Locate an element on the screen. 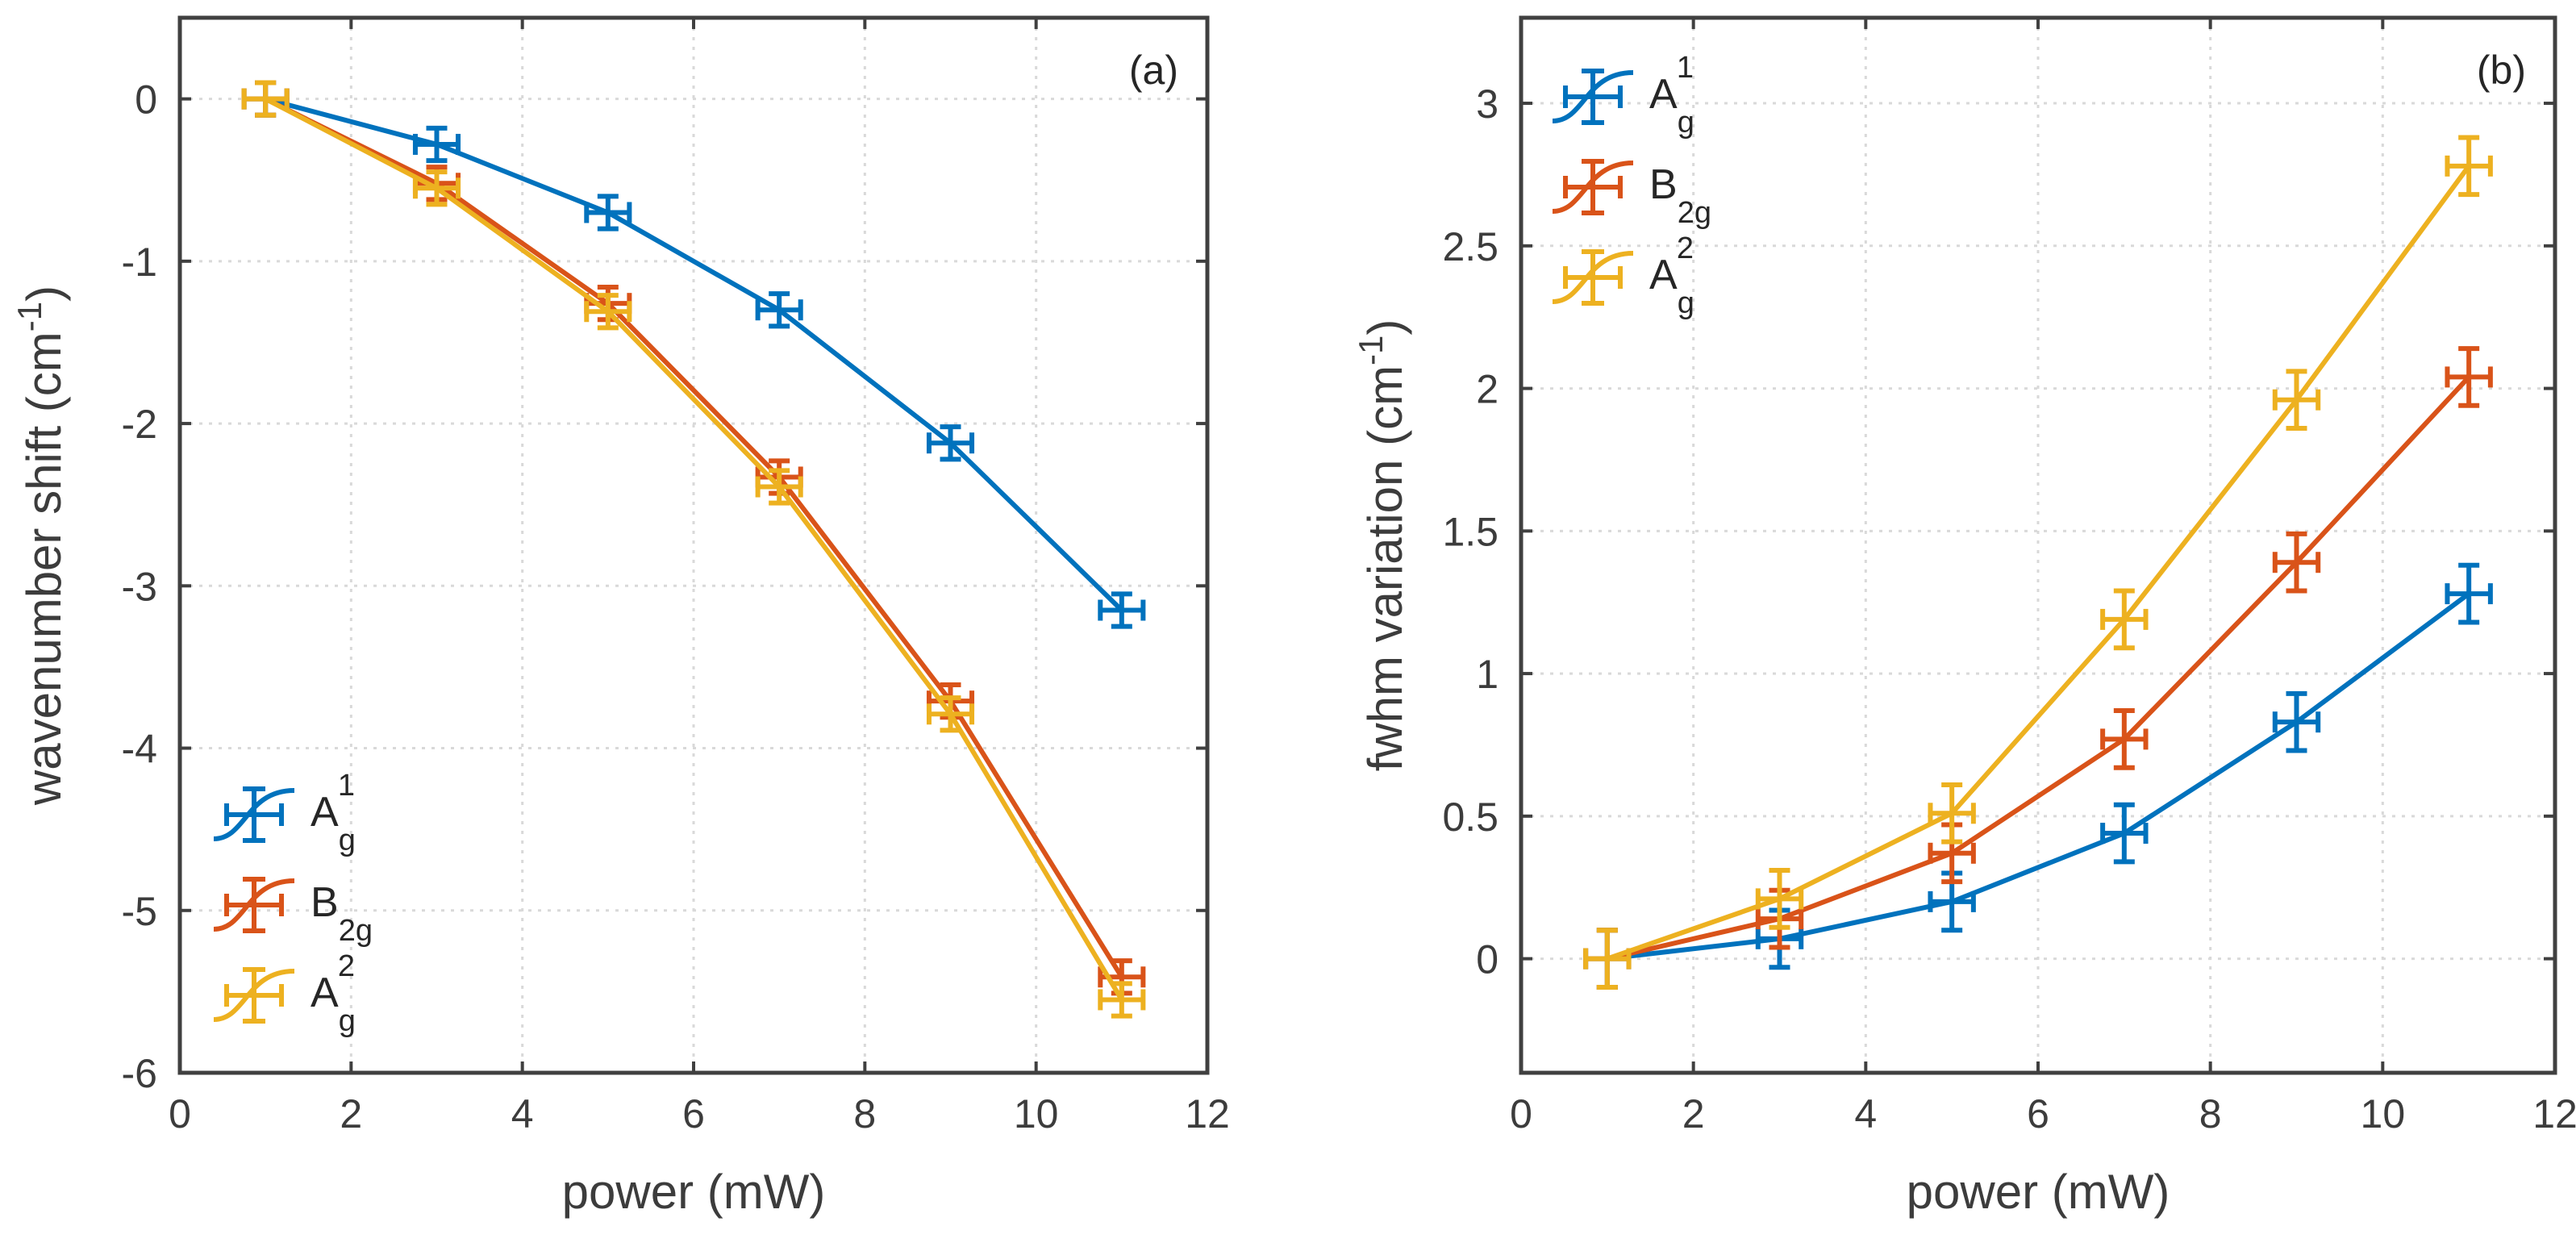  y-tick-label: -4 is located at coordinates (139, 749).